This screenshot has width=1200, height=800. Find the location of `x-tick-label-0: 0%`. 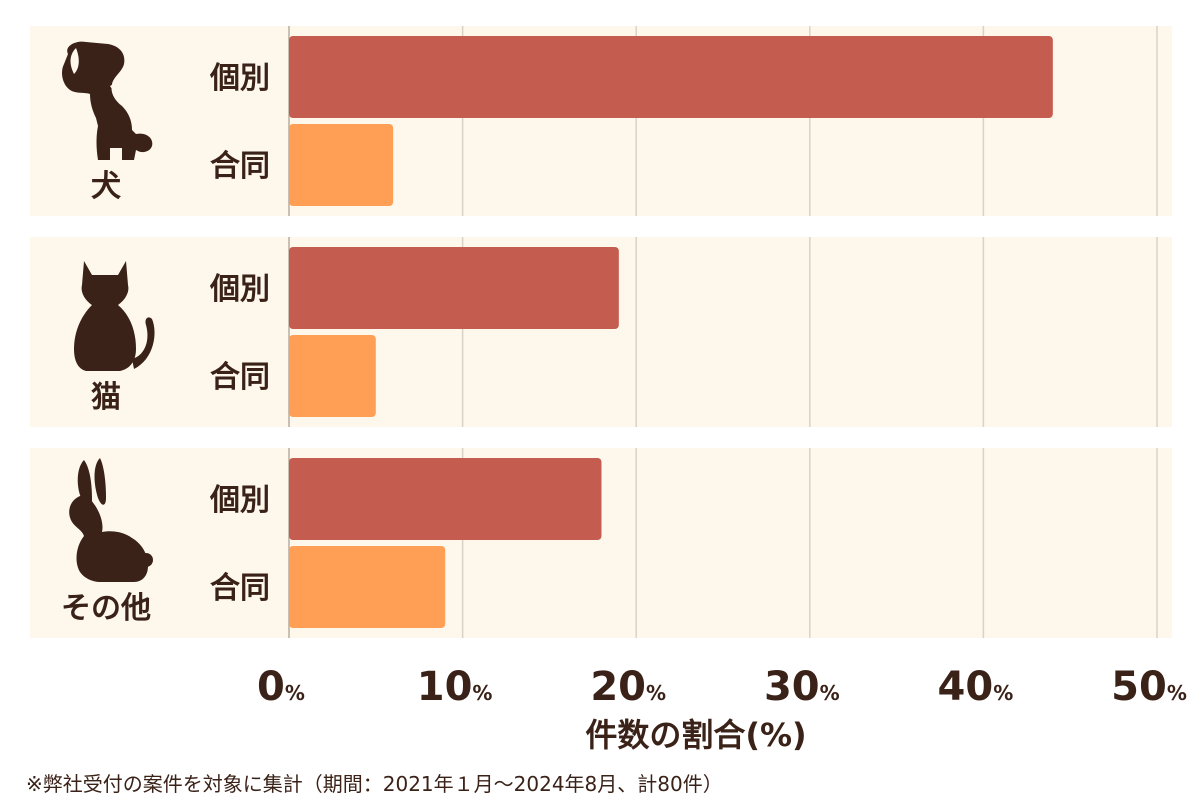

x-tick-label-0: 0% is located at coordinates (281, 687).